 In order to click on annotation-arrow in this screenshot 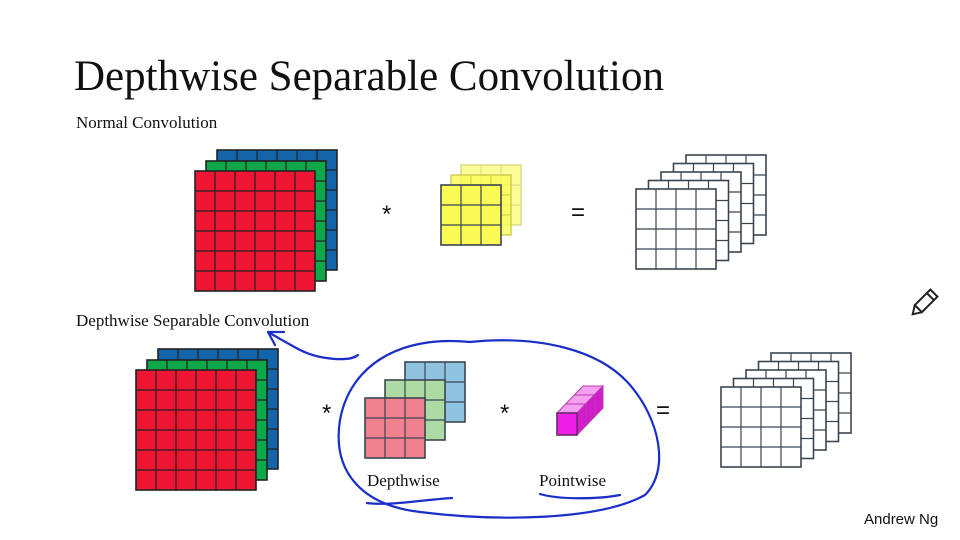, I will do `click(313, 345)`.